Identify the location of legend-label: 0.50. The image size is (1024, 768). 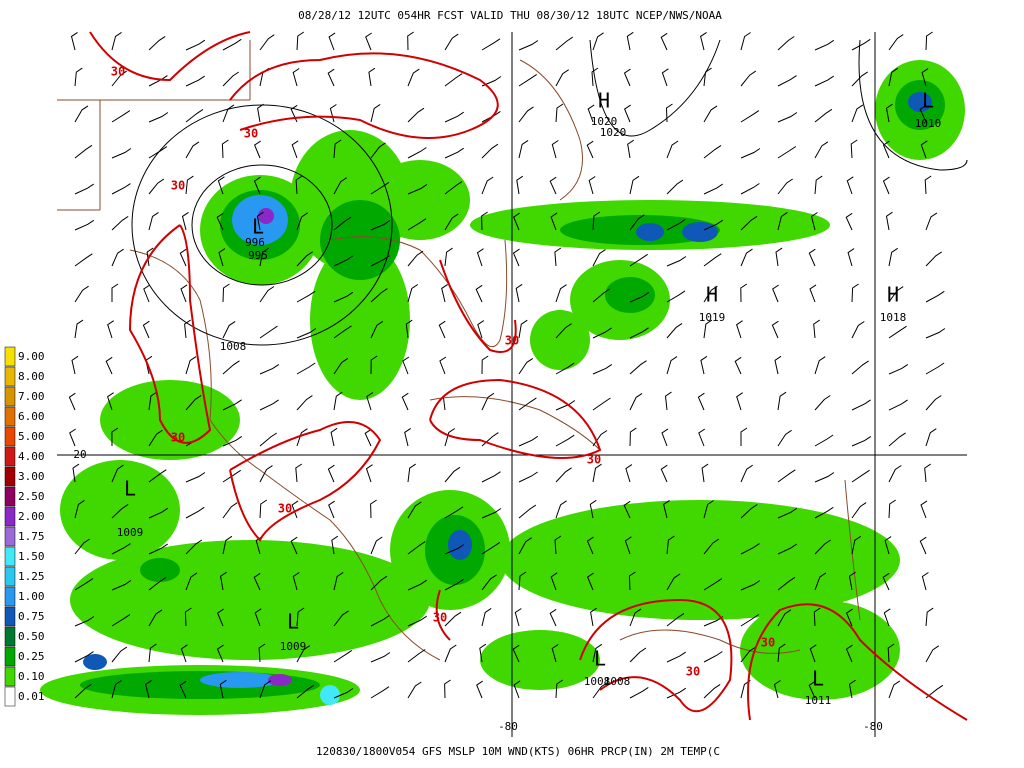
(31, 636).